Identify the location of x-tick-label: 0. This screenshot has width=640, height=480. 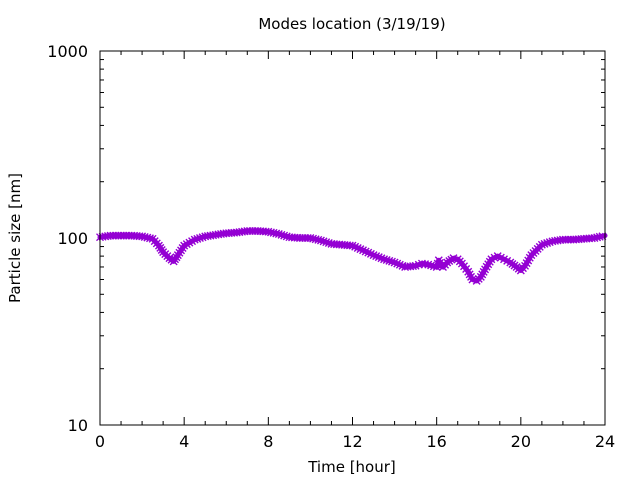
(100, 441).